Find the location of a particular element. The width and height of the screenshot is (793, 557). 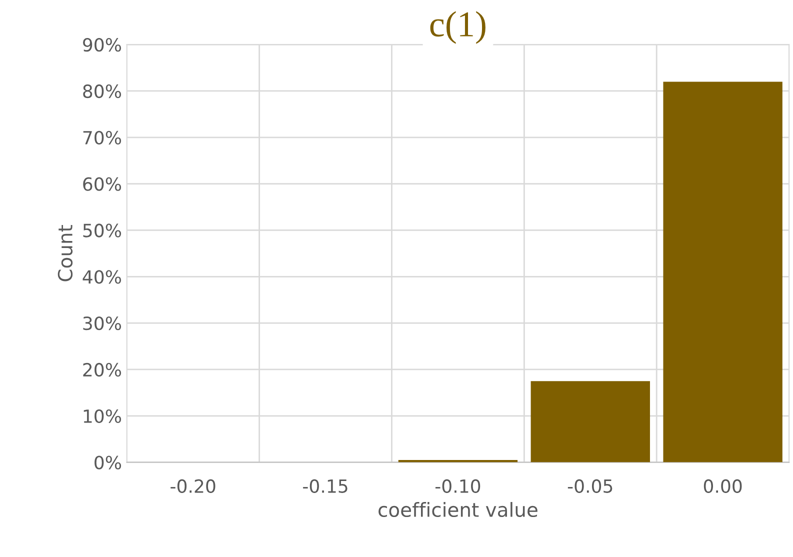

y-tick-label: 90% is located at coordinates (102, 45).